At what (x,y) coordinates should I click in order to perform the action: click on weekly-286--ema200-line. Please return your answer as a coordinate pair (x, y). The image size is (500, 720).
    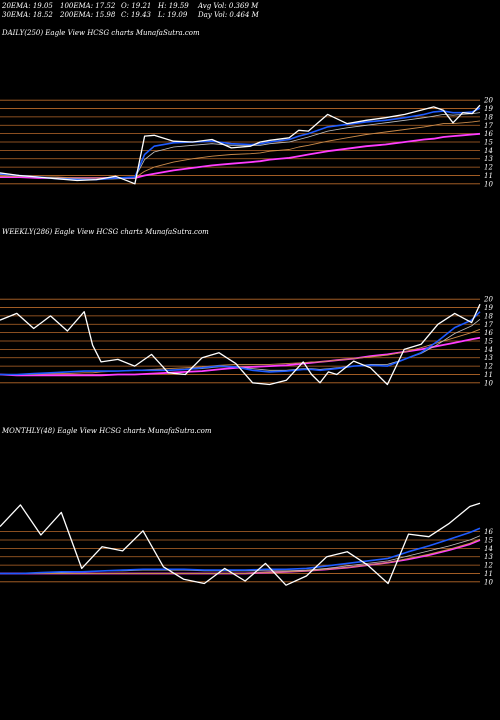
    Looking at the image, I should click on (240, 356).